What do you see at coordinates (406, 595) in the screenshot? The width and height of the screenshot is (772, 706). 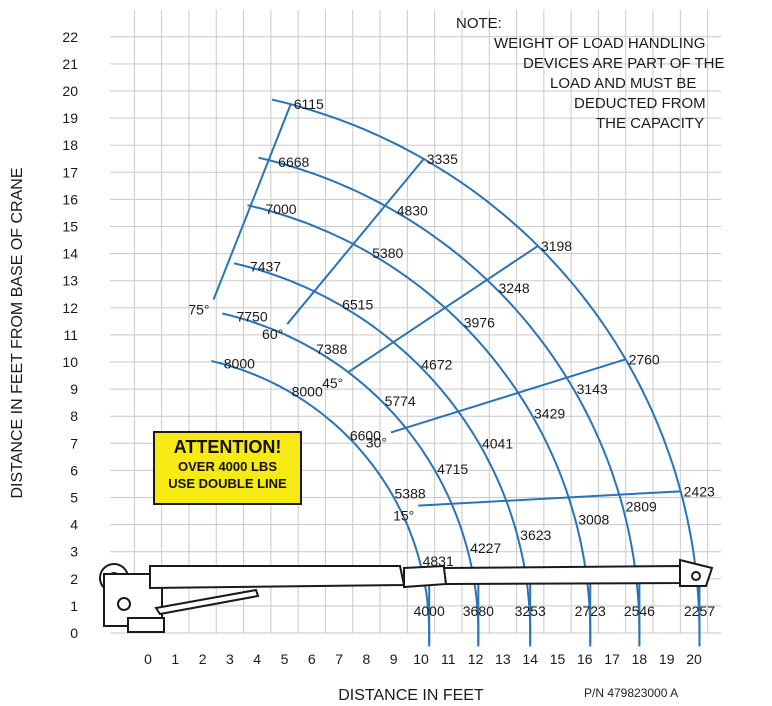 I see `crane-boom-illustration` at bounding box center [406, 595].